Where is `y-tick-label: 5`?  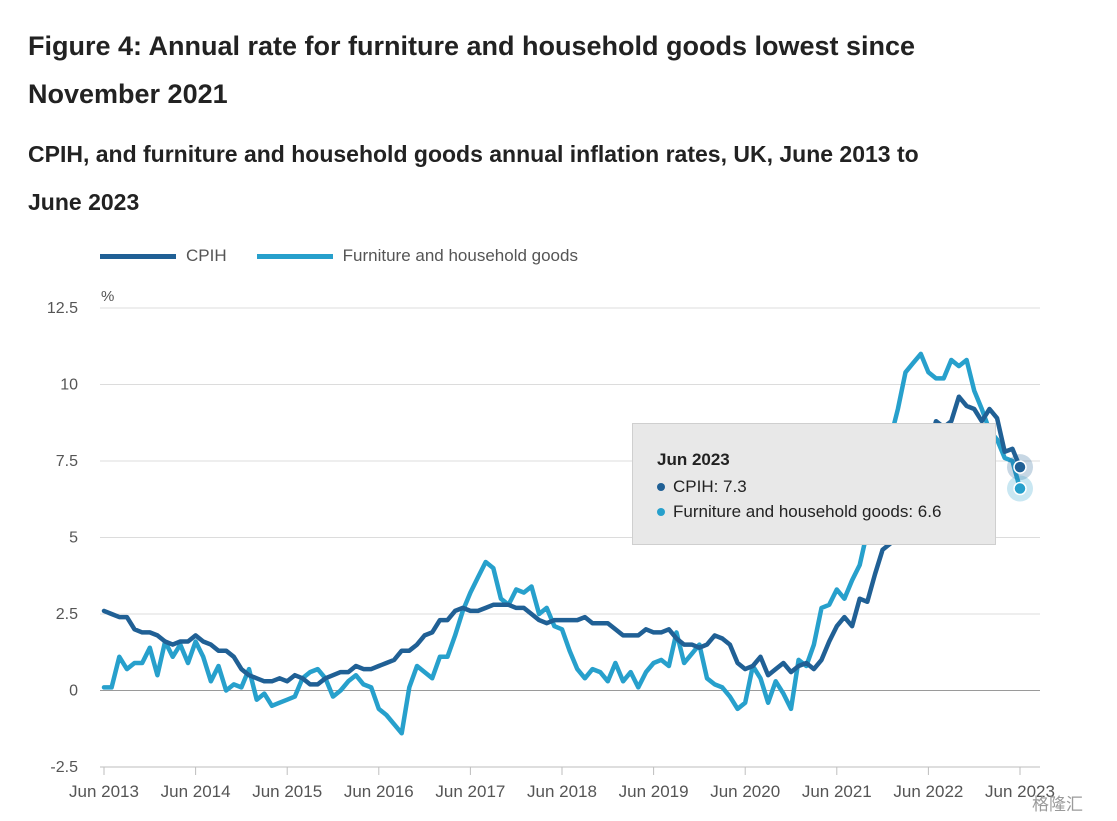 y-tick-label: 5 is located at coordinates (73, 538).